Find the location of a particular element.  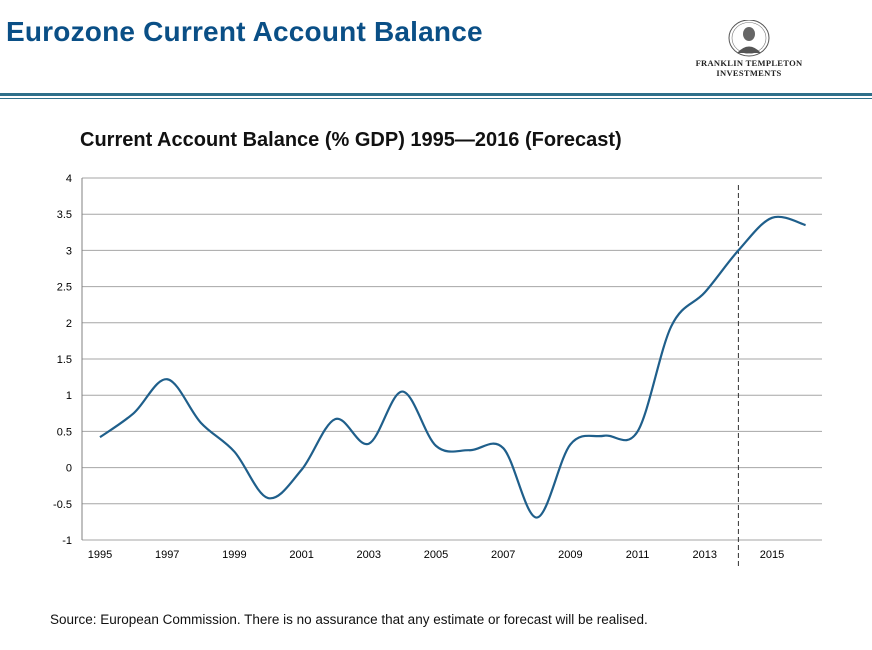

header-divider-thin is located at coordinates (436, 98).